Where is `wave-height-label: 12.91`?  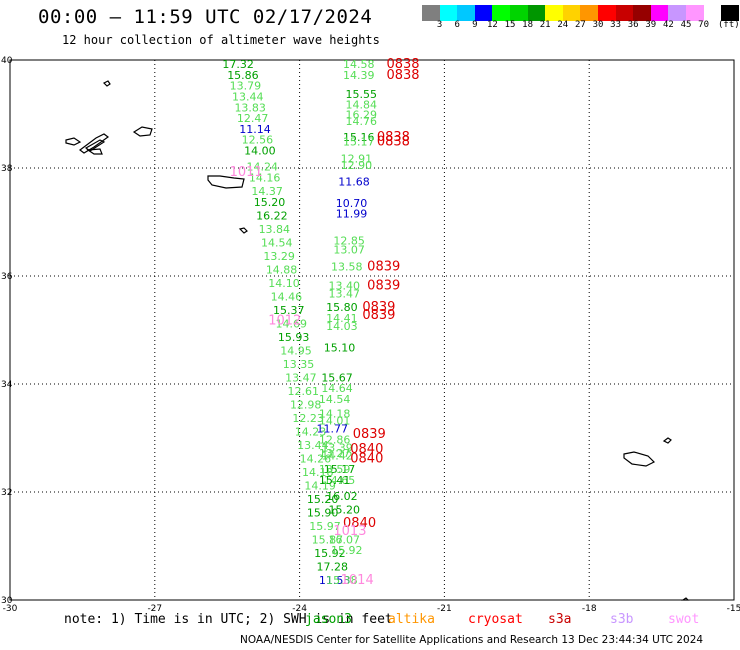
wave-height-label: 12.91 is located at coordinates (357, 159).